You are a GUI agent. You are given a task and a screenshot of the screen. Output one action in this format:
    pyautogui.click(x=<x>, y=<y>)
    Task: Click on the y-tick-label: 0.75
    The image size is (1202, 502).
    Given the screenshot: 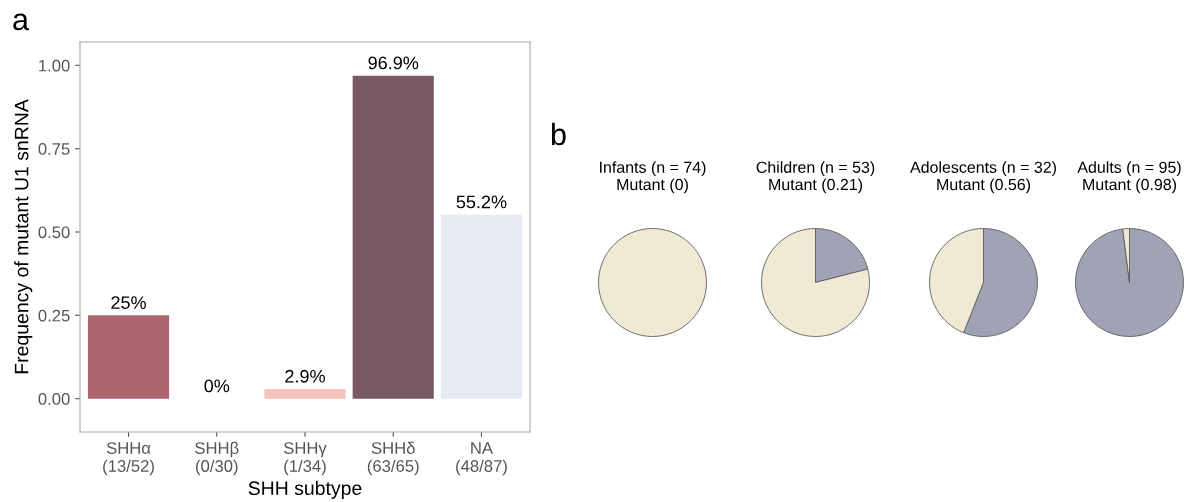 What is the action you would take?
    pyautogui.click(x=54, y=149)
    